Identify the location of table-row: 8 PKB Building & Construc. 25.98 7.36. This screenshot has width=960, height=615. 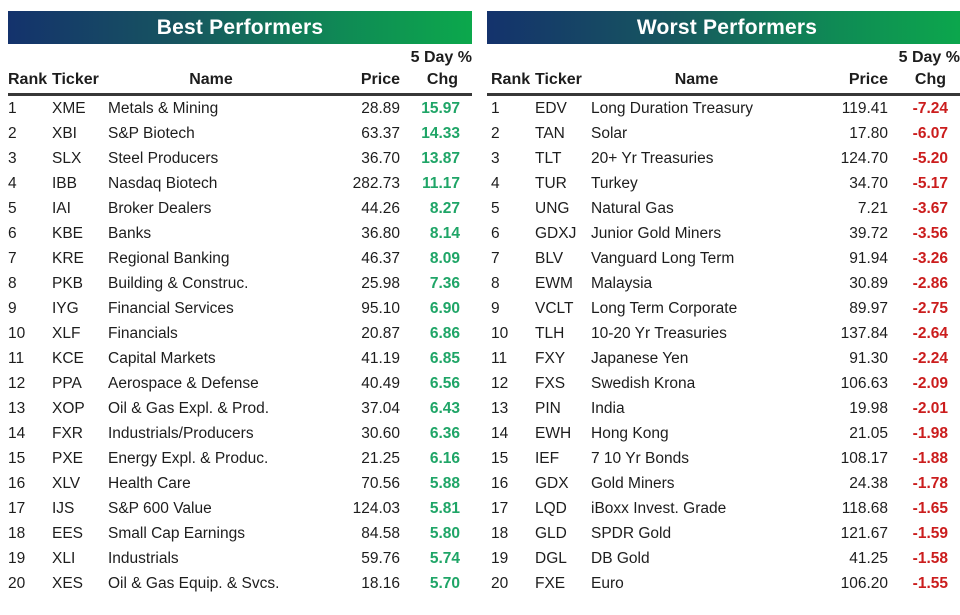
(240, 283).